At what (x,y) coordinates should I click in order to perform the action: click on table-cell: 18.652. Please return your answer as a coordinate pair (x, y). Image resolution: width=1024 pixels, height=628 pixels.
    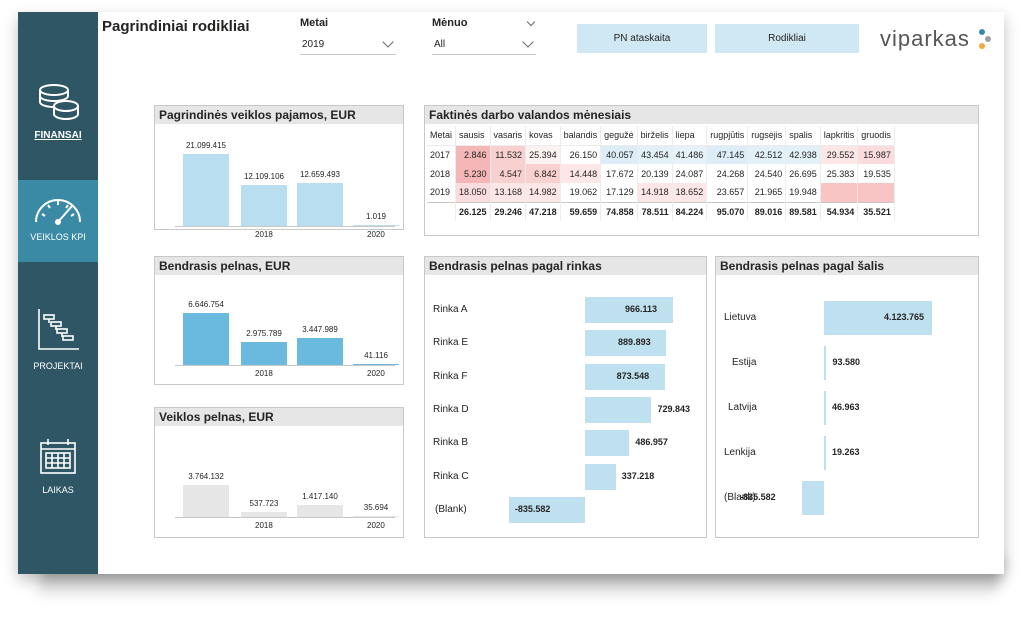
    Looking at the image, I should click on (690, 192).